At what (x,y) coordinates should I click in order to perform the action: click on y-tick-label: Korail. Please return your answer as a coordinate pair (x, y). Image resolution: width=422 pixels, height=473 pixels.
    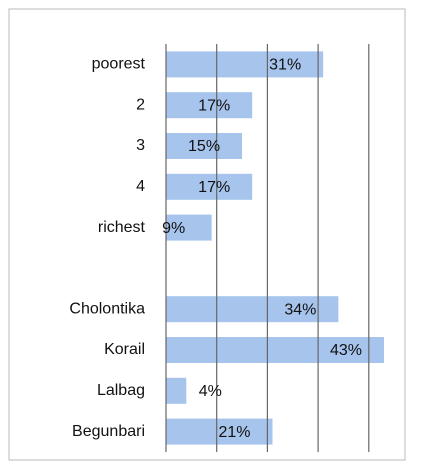
    Looking at the image, I should click on (124, 349).